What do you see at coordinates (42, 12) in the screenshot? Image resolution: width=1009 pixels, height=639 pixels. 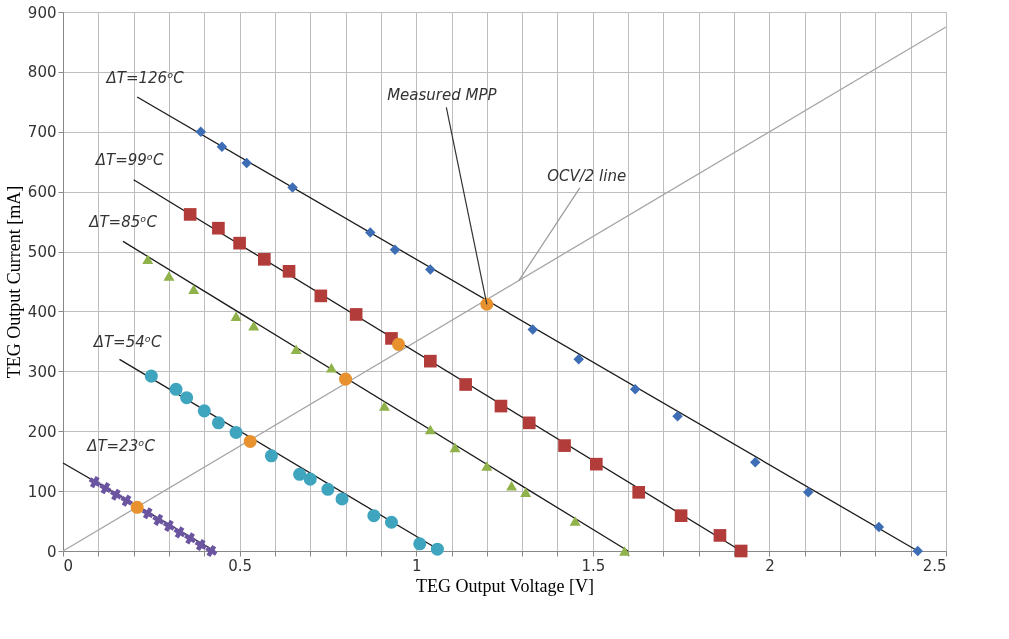 I see `y-tick-label: 900` at bounding box center [42, 12].